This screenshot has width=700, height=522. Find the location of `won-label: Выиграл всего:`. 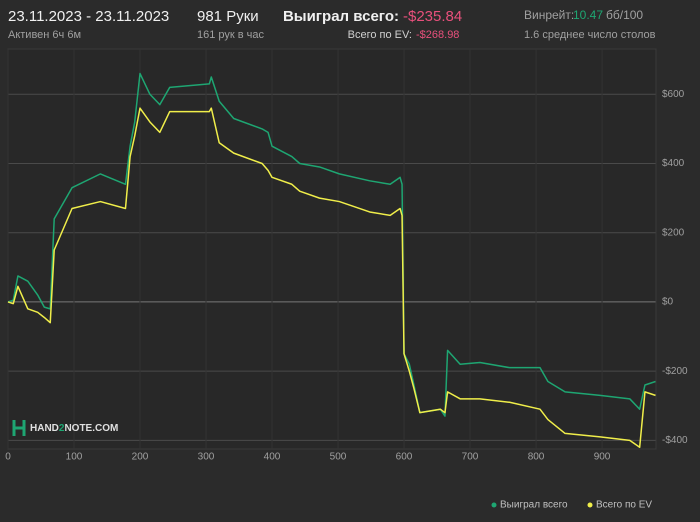

won-label: Выиграл всего: is located at coordinates (341, 16).